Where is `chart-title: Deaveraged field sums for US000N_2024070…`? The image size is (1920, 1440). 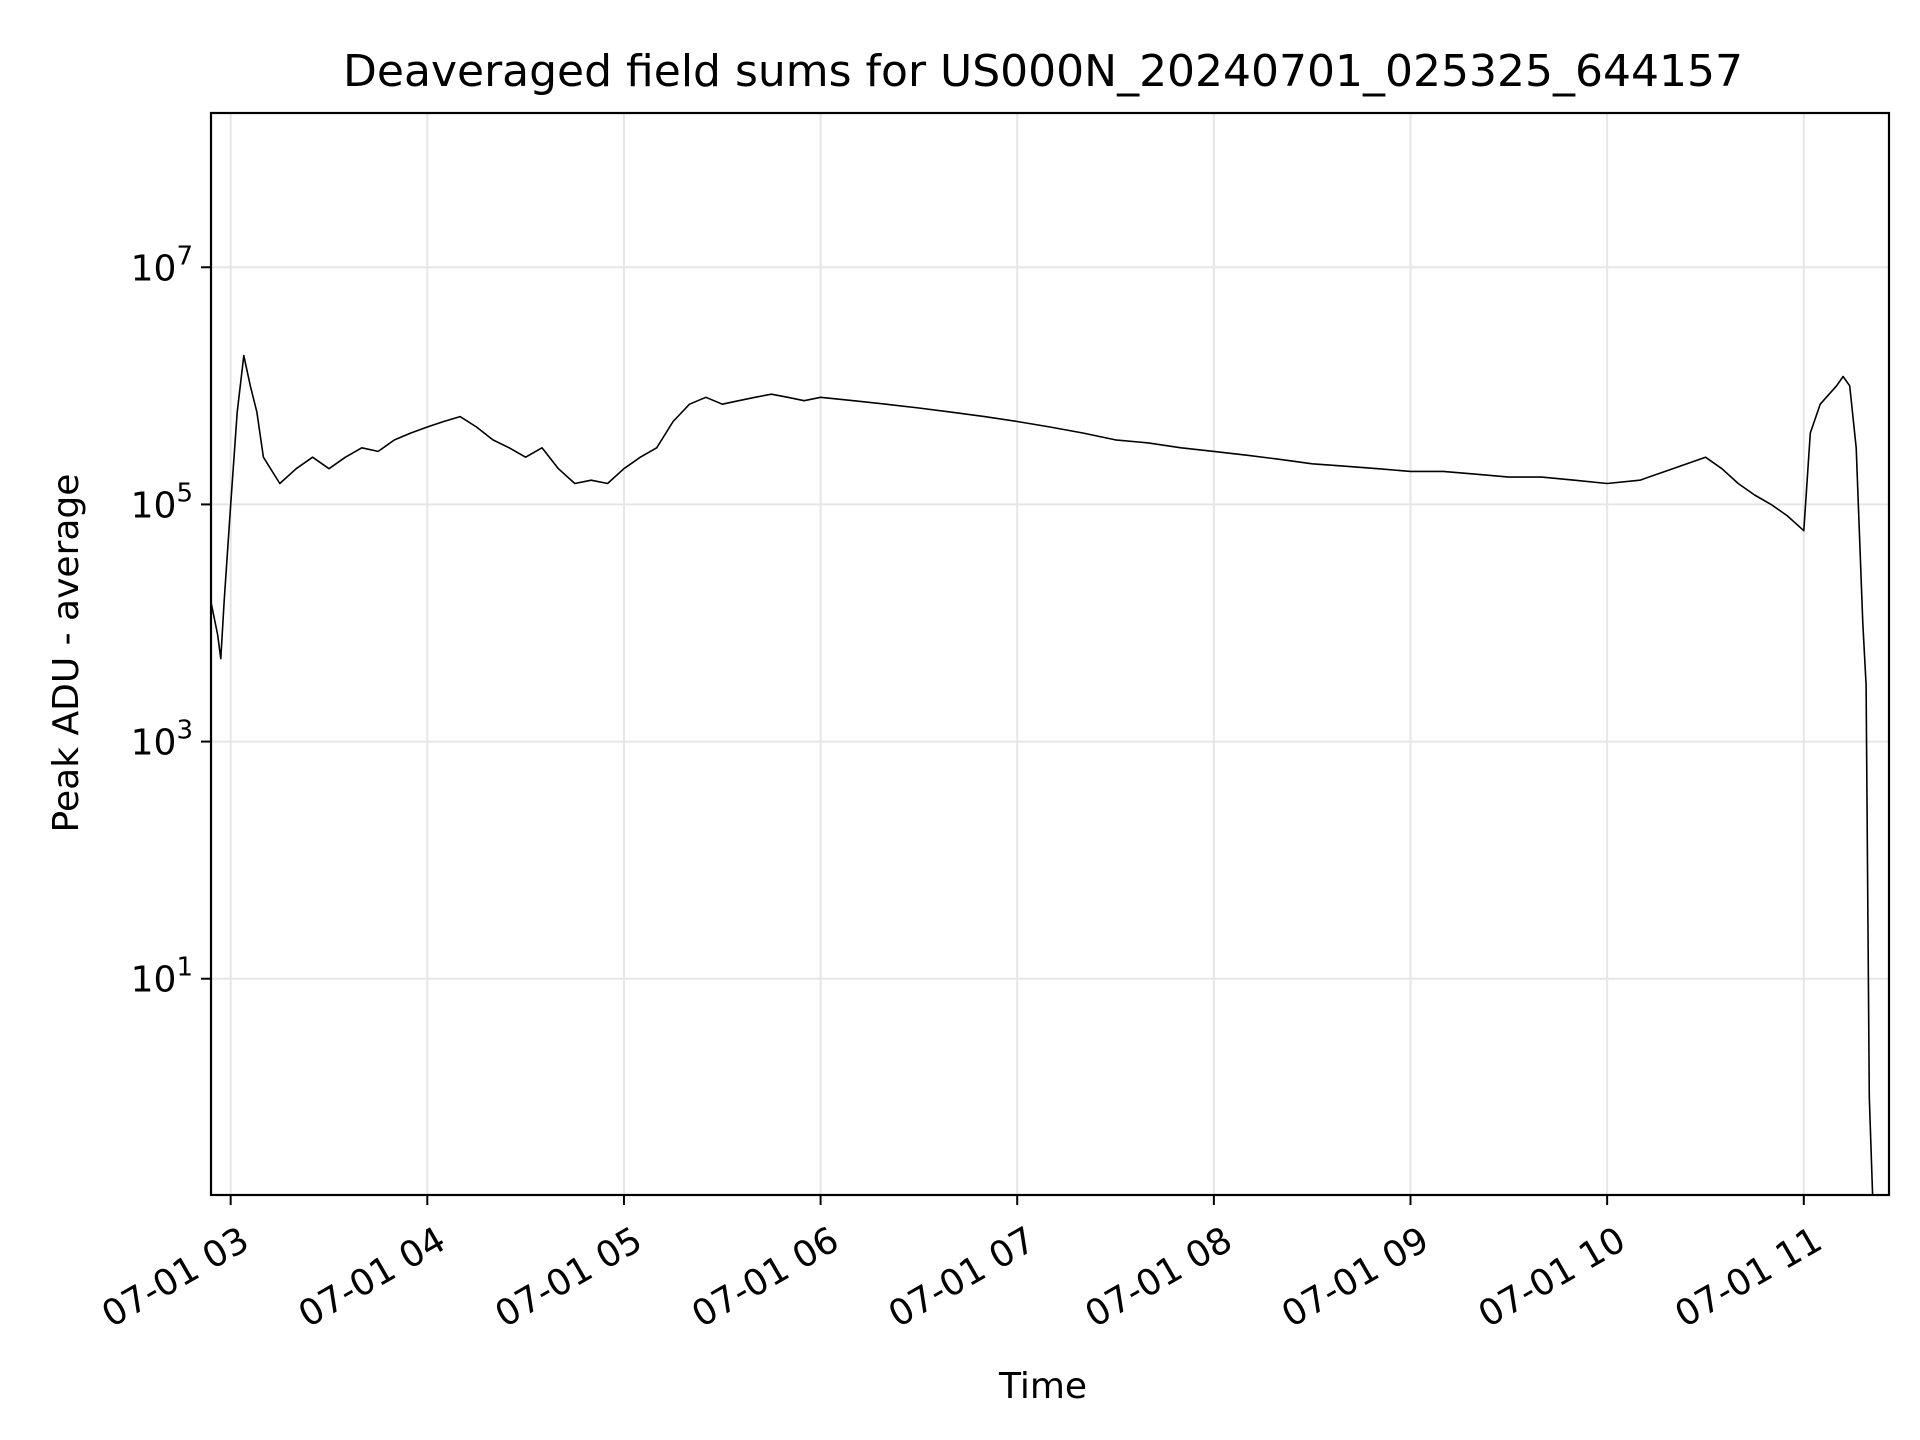
chart-title: Deaveraged field sums for US000N_2024070… is located at coordinates (1043, 71).